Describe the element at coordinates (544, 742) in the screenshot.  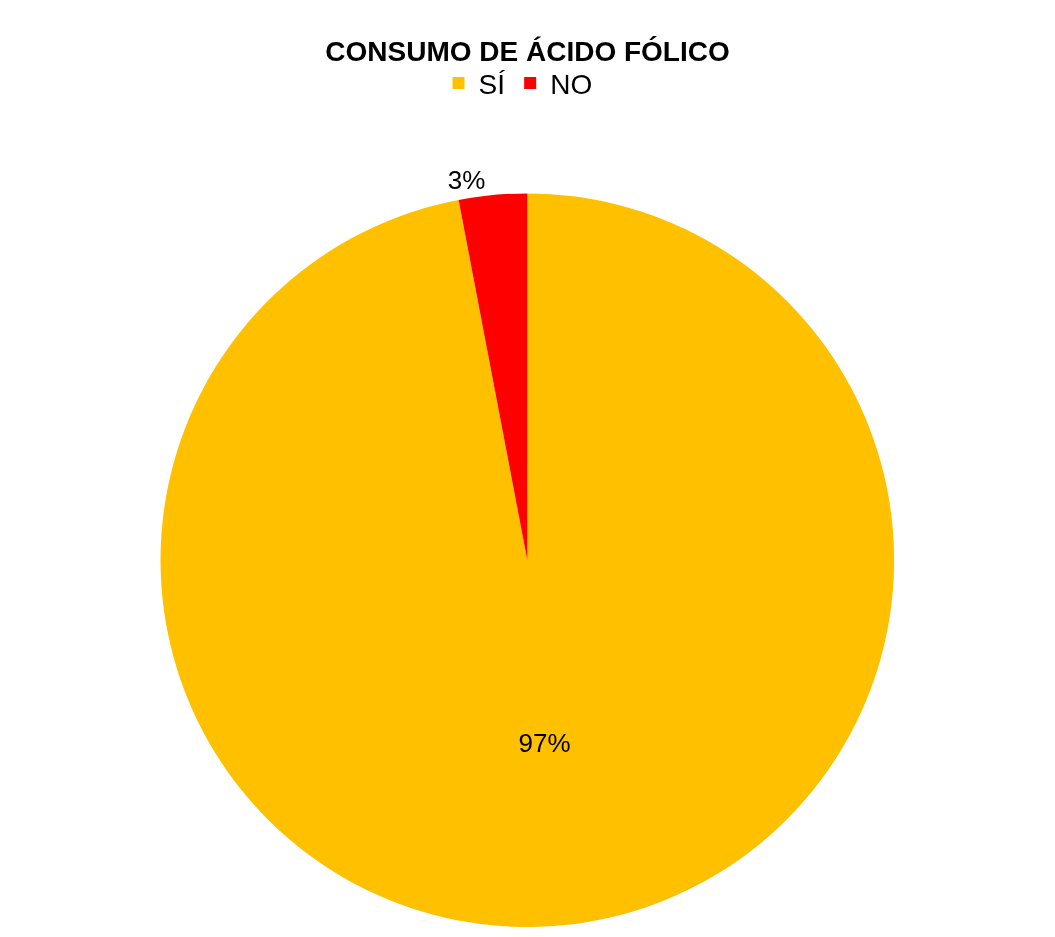
I see `data-label: 97%` at that location.